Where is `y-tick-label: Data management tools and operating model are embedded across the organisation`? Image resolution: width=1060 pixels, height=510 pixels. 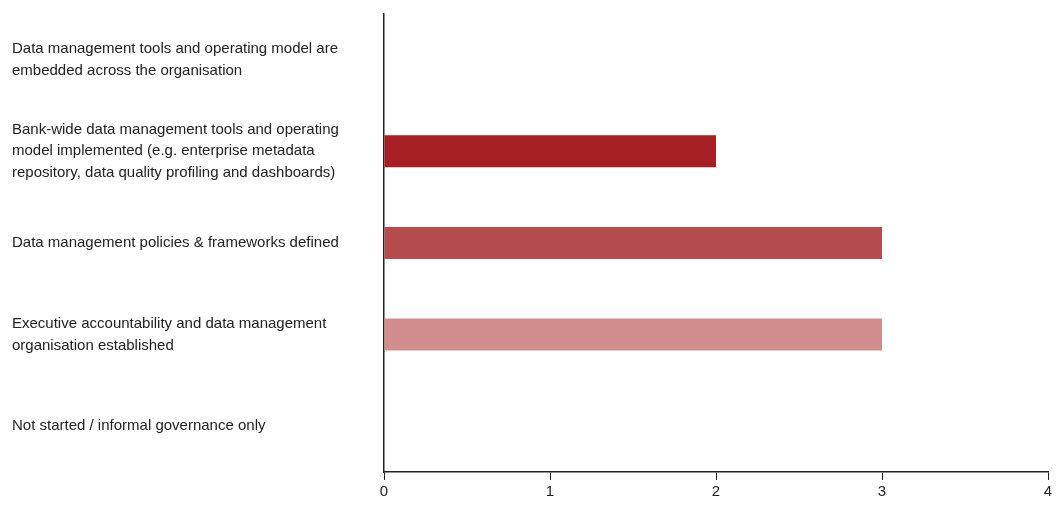 y-tick-label: Data management tools and operating model are embedded across the organisation is located at coordinates (175, 58).